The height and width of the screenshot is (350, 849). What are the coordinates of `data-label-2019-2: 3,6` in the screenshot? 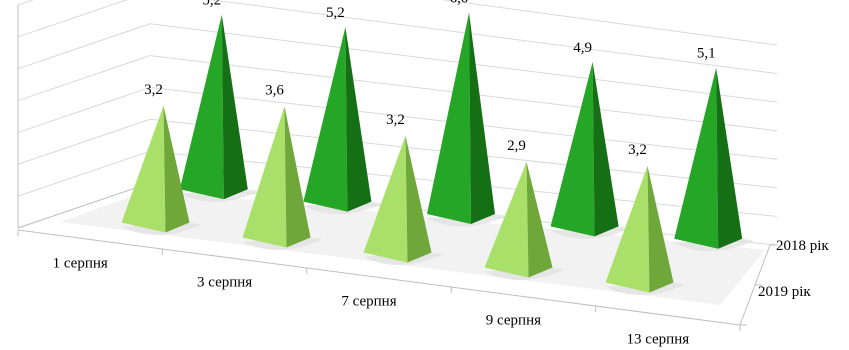 It's located at (274, 90).